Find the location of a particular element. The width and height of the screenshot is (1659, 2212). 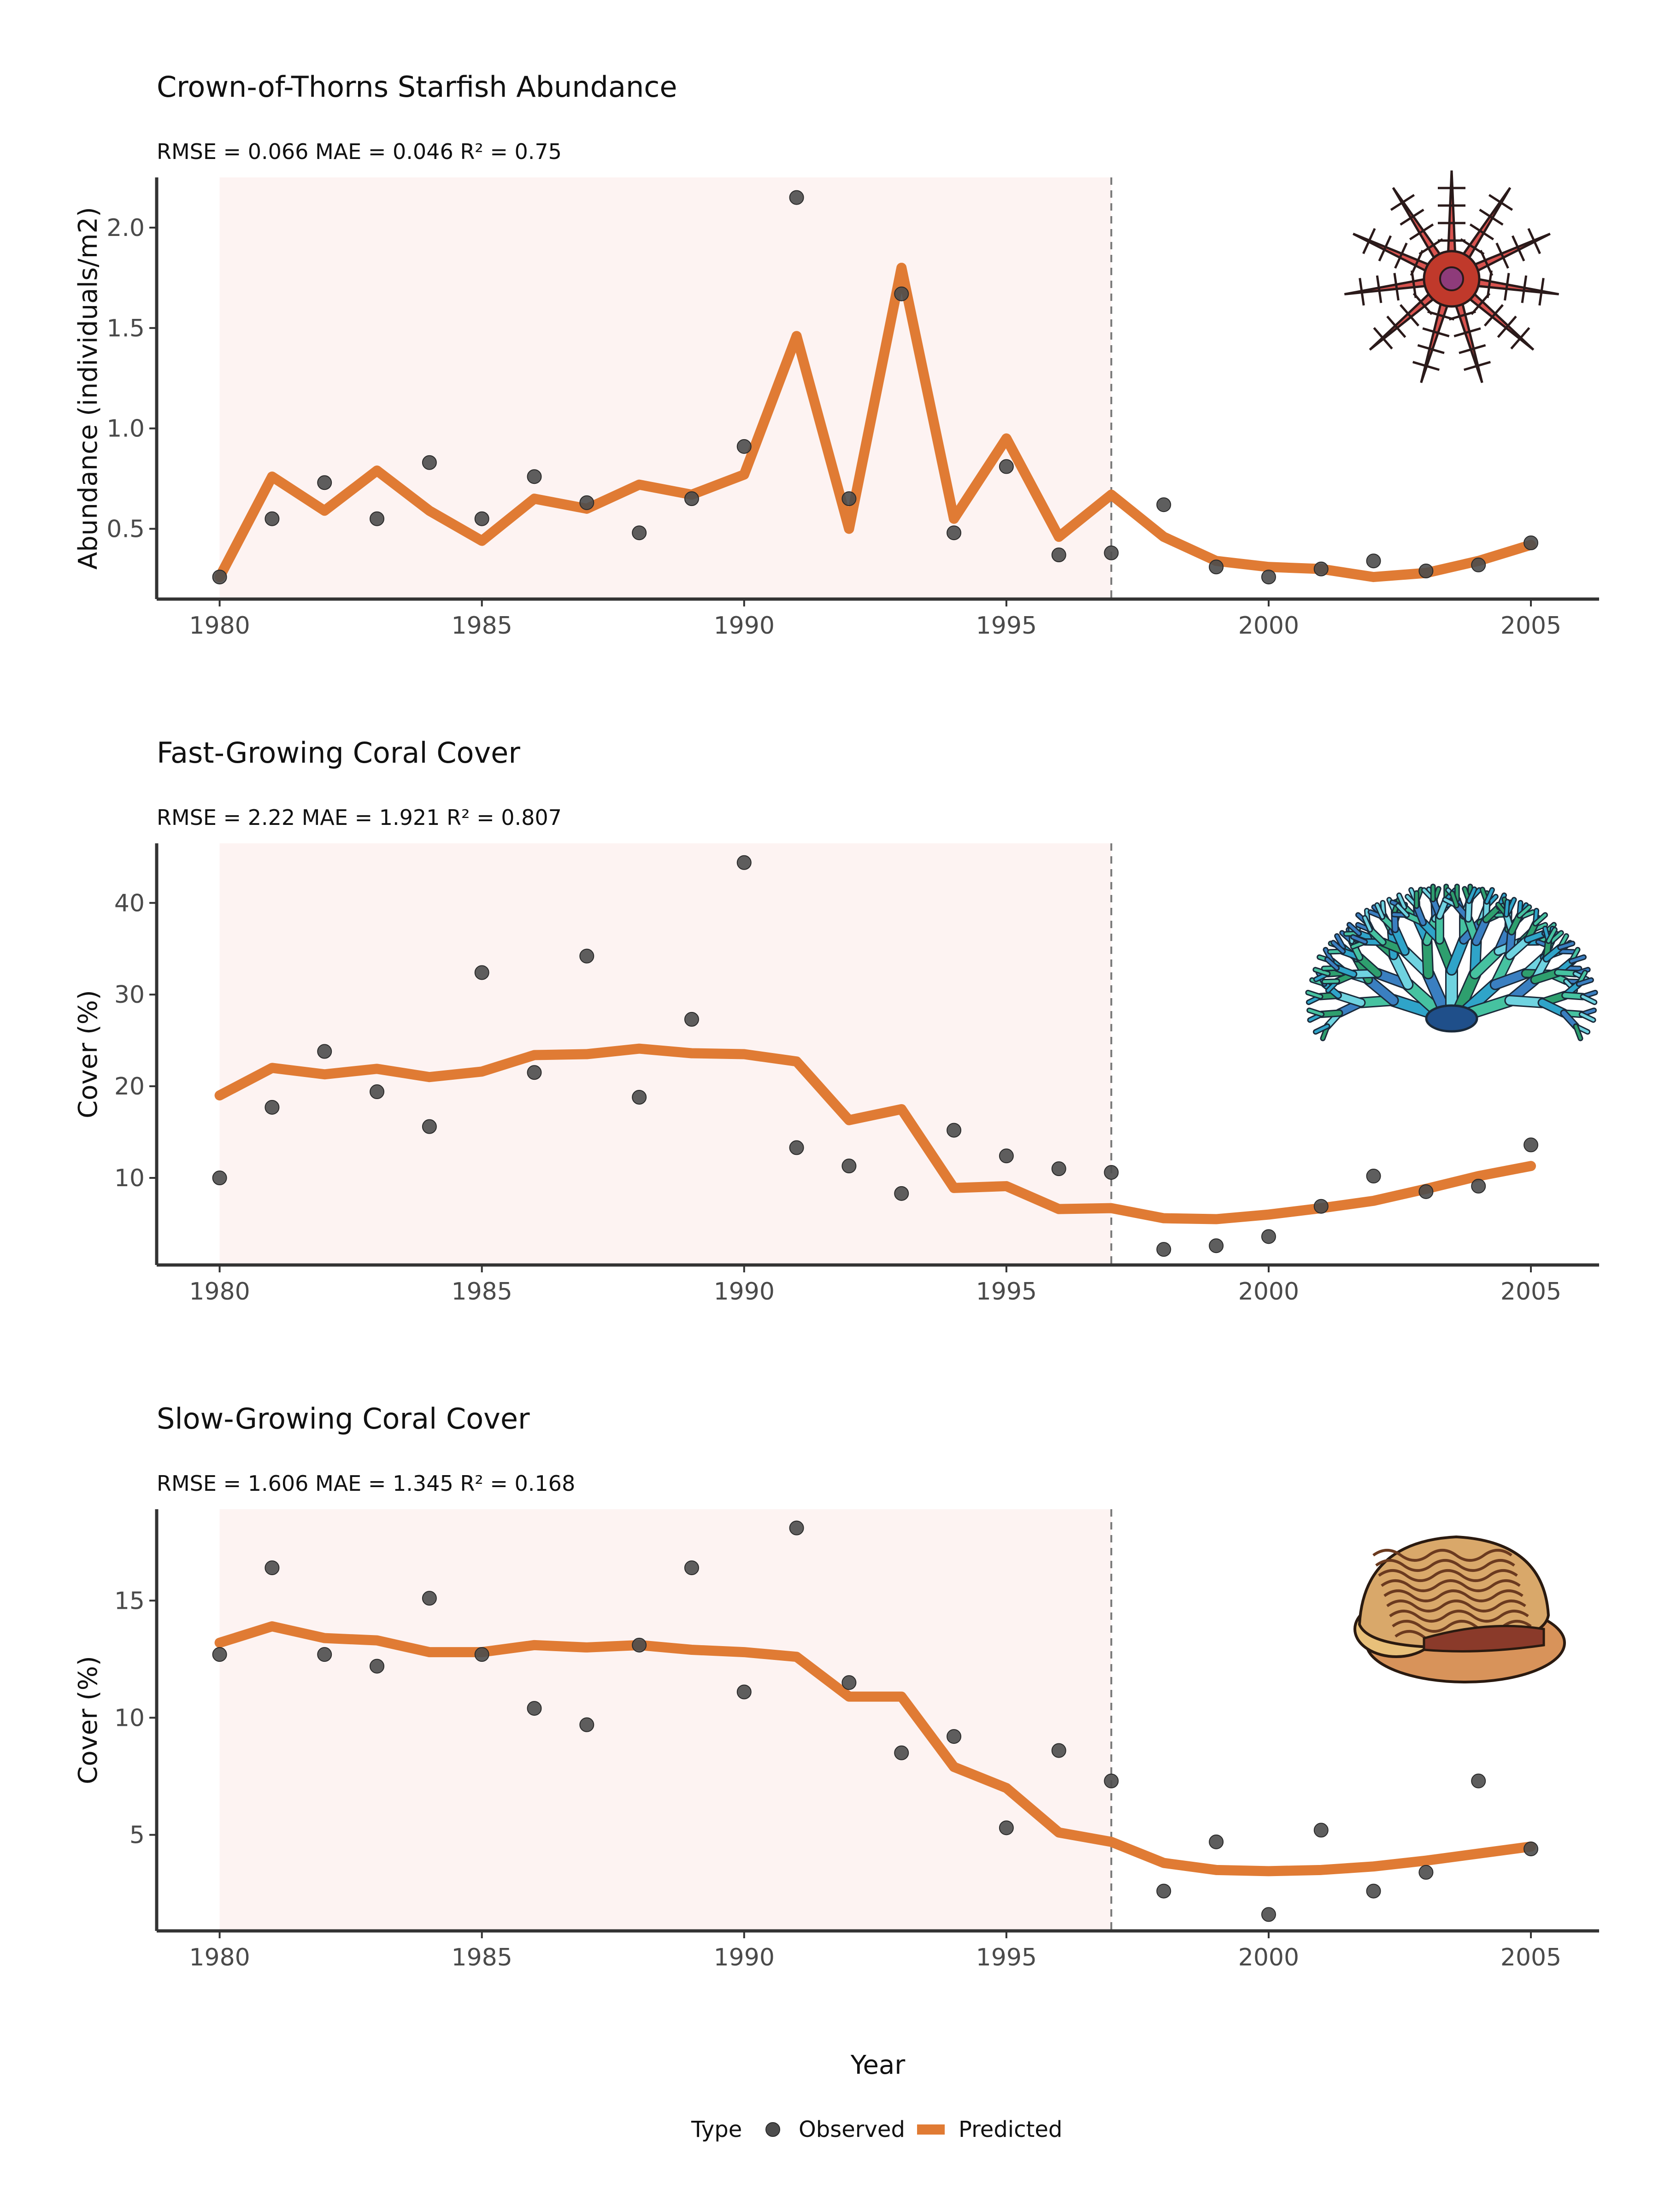

x-axis-title: Year is located at coordinates (878, 2065).